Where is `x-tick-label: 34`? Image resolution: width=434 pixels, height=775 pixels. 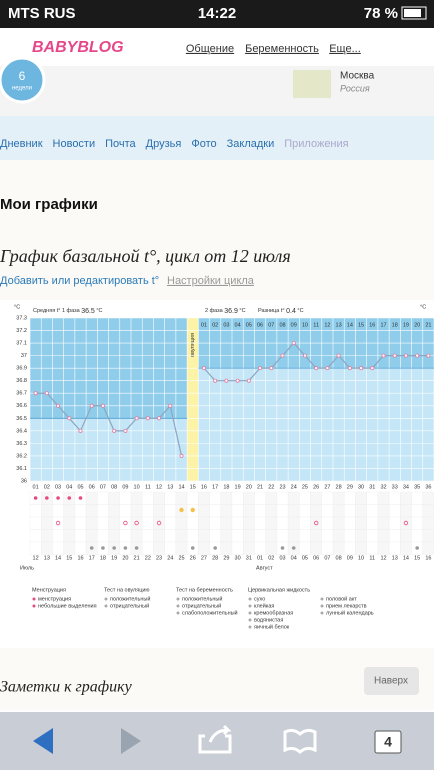 x-tick-label: 34 is located at coordinates (406, 487).